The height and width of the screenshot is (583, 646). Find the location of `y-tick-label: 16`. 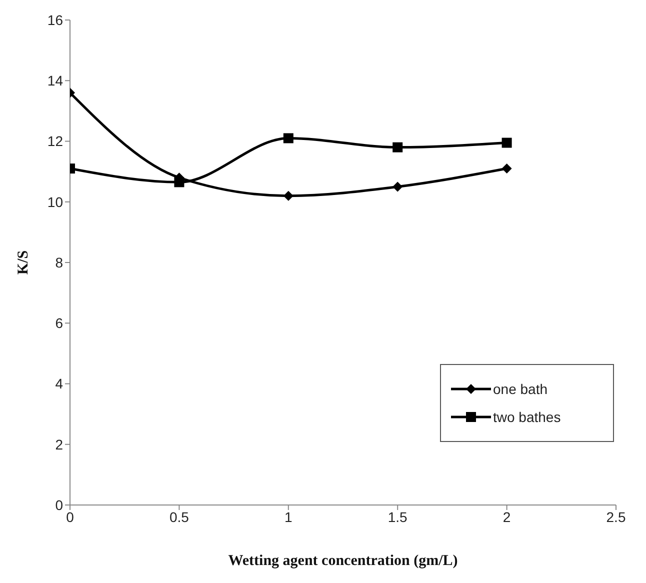

y-tick-label: 16 is located at coordinates (55, 20).